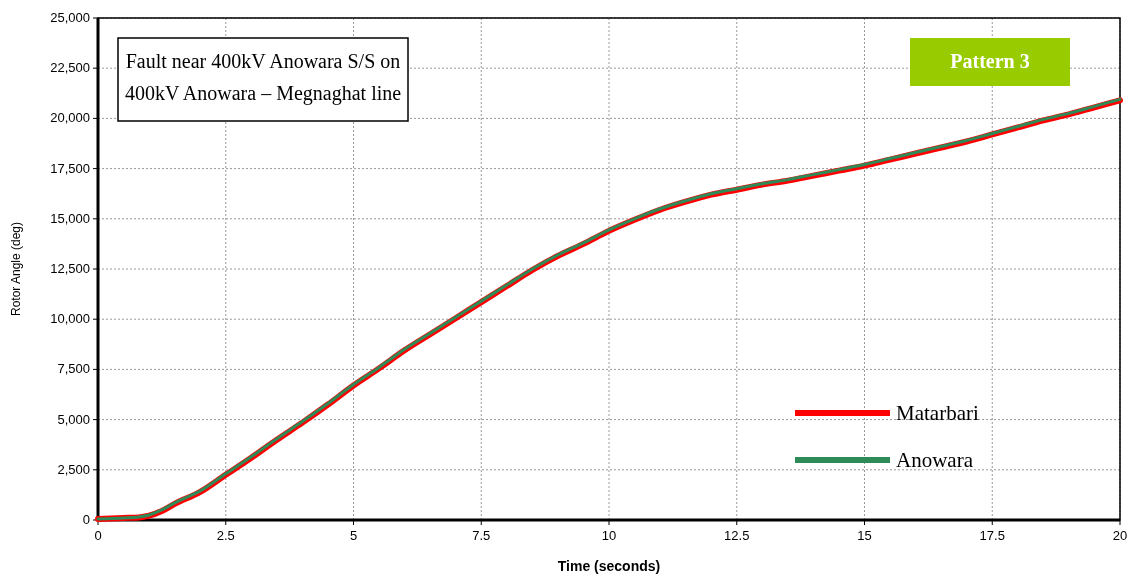 This screenshot has width=1135, height=579. What do you see at coordinates (937, 413) in the screenshot?
I see `legend-label: Matarbari` at bounding box center [937, 413].